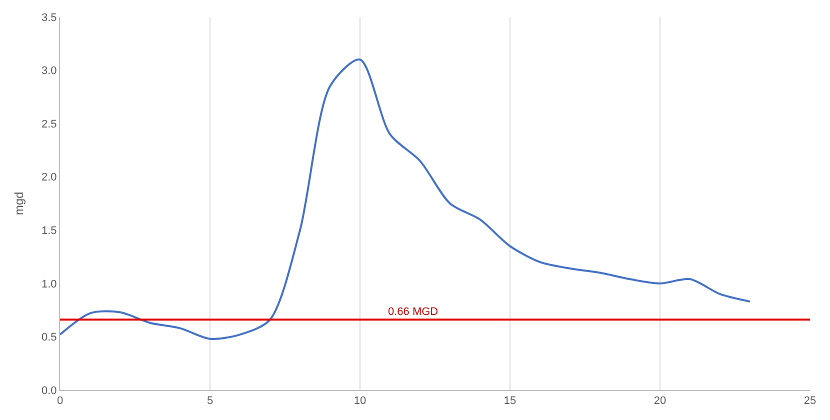  What do you see at coordinates (49, 178) in the screenshot?
I see `y-tick-label: 2.0` at bounding box center [49, 178].